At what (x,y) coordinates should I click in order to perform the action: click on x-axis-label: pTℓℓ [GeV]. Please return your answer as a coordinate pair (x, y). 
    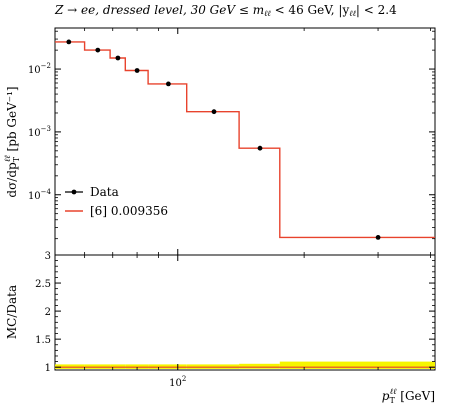
    Looking at the image, I should click on (408, 396).